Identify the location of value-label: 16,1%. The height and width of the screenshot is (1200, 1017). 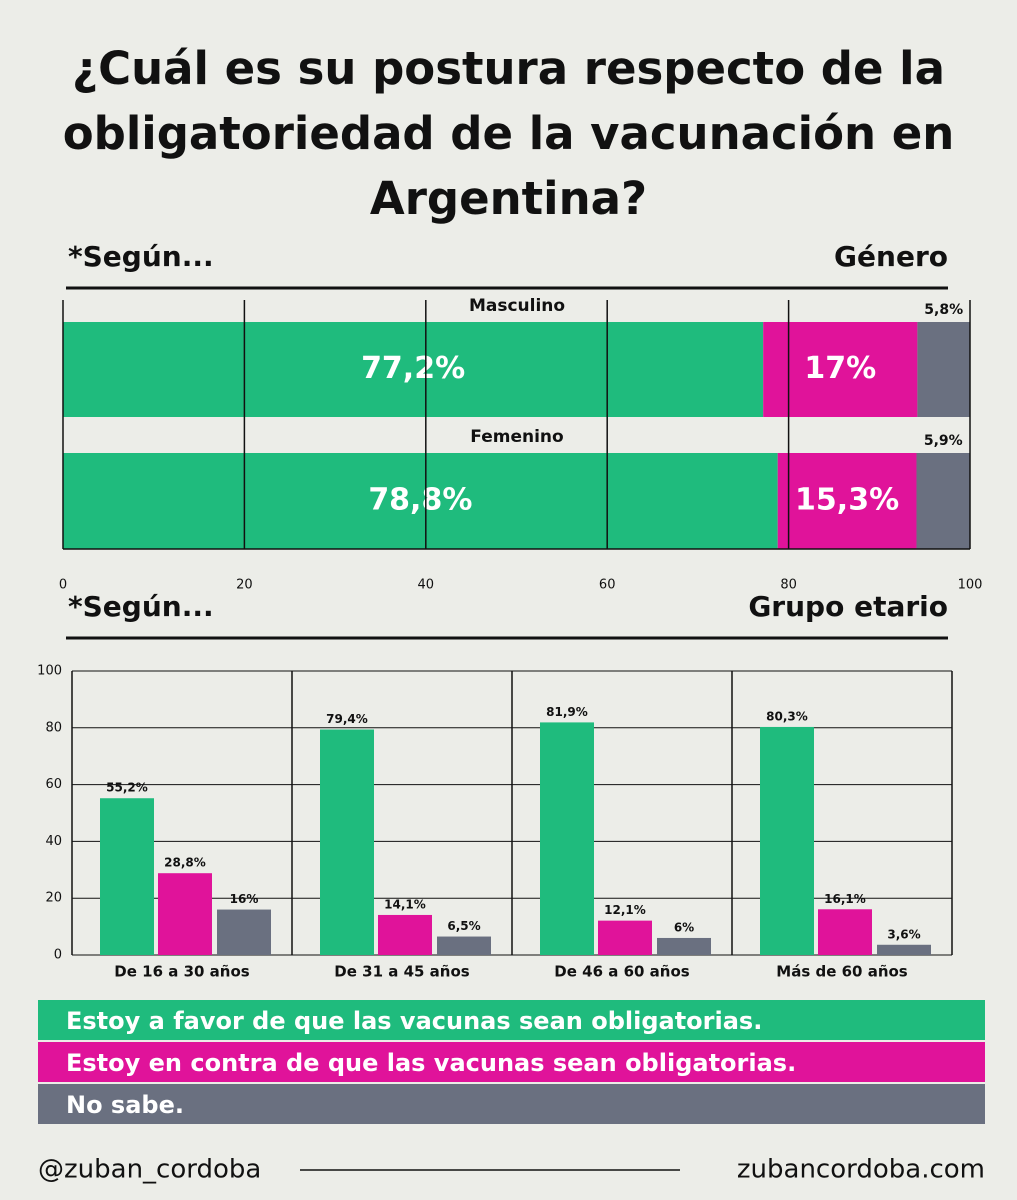
(845, 899).